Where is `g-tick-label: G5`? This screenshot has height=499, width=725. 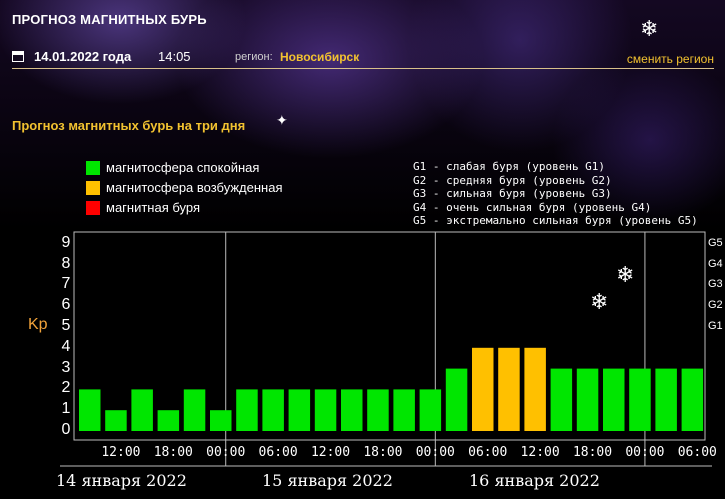
g-tick-label: G5 is located at coordinates (715, 242).